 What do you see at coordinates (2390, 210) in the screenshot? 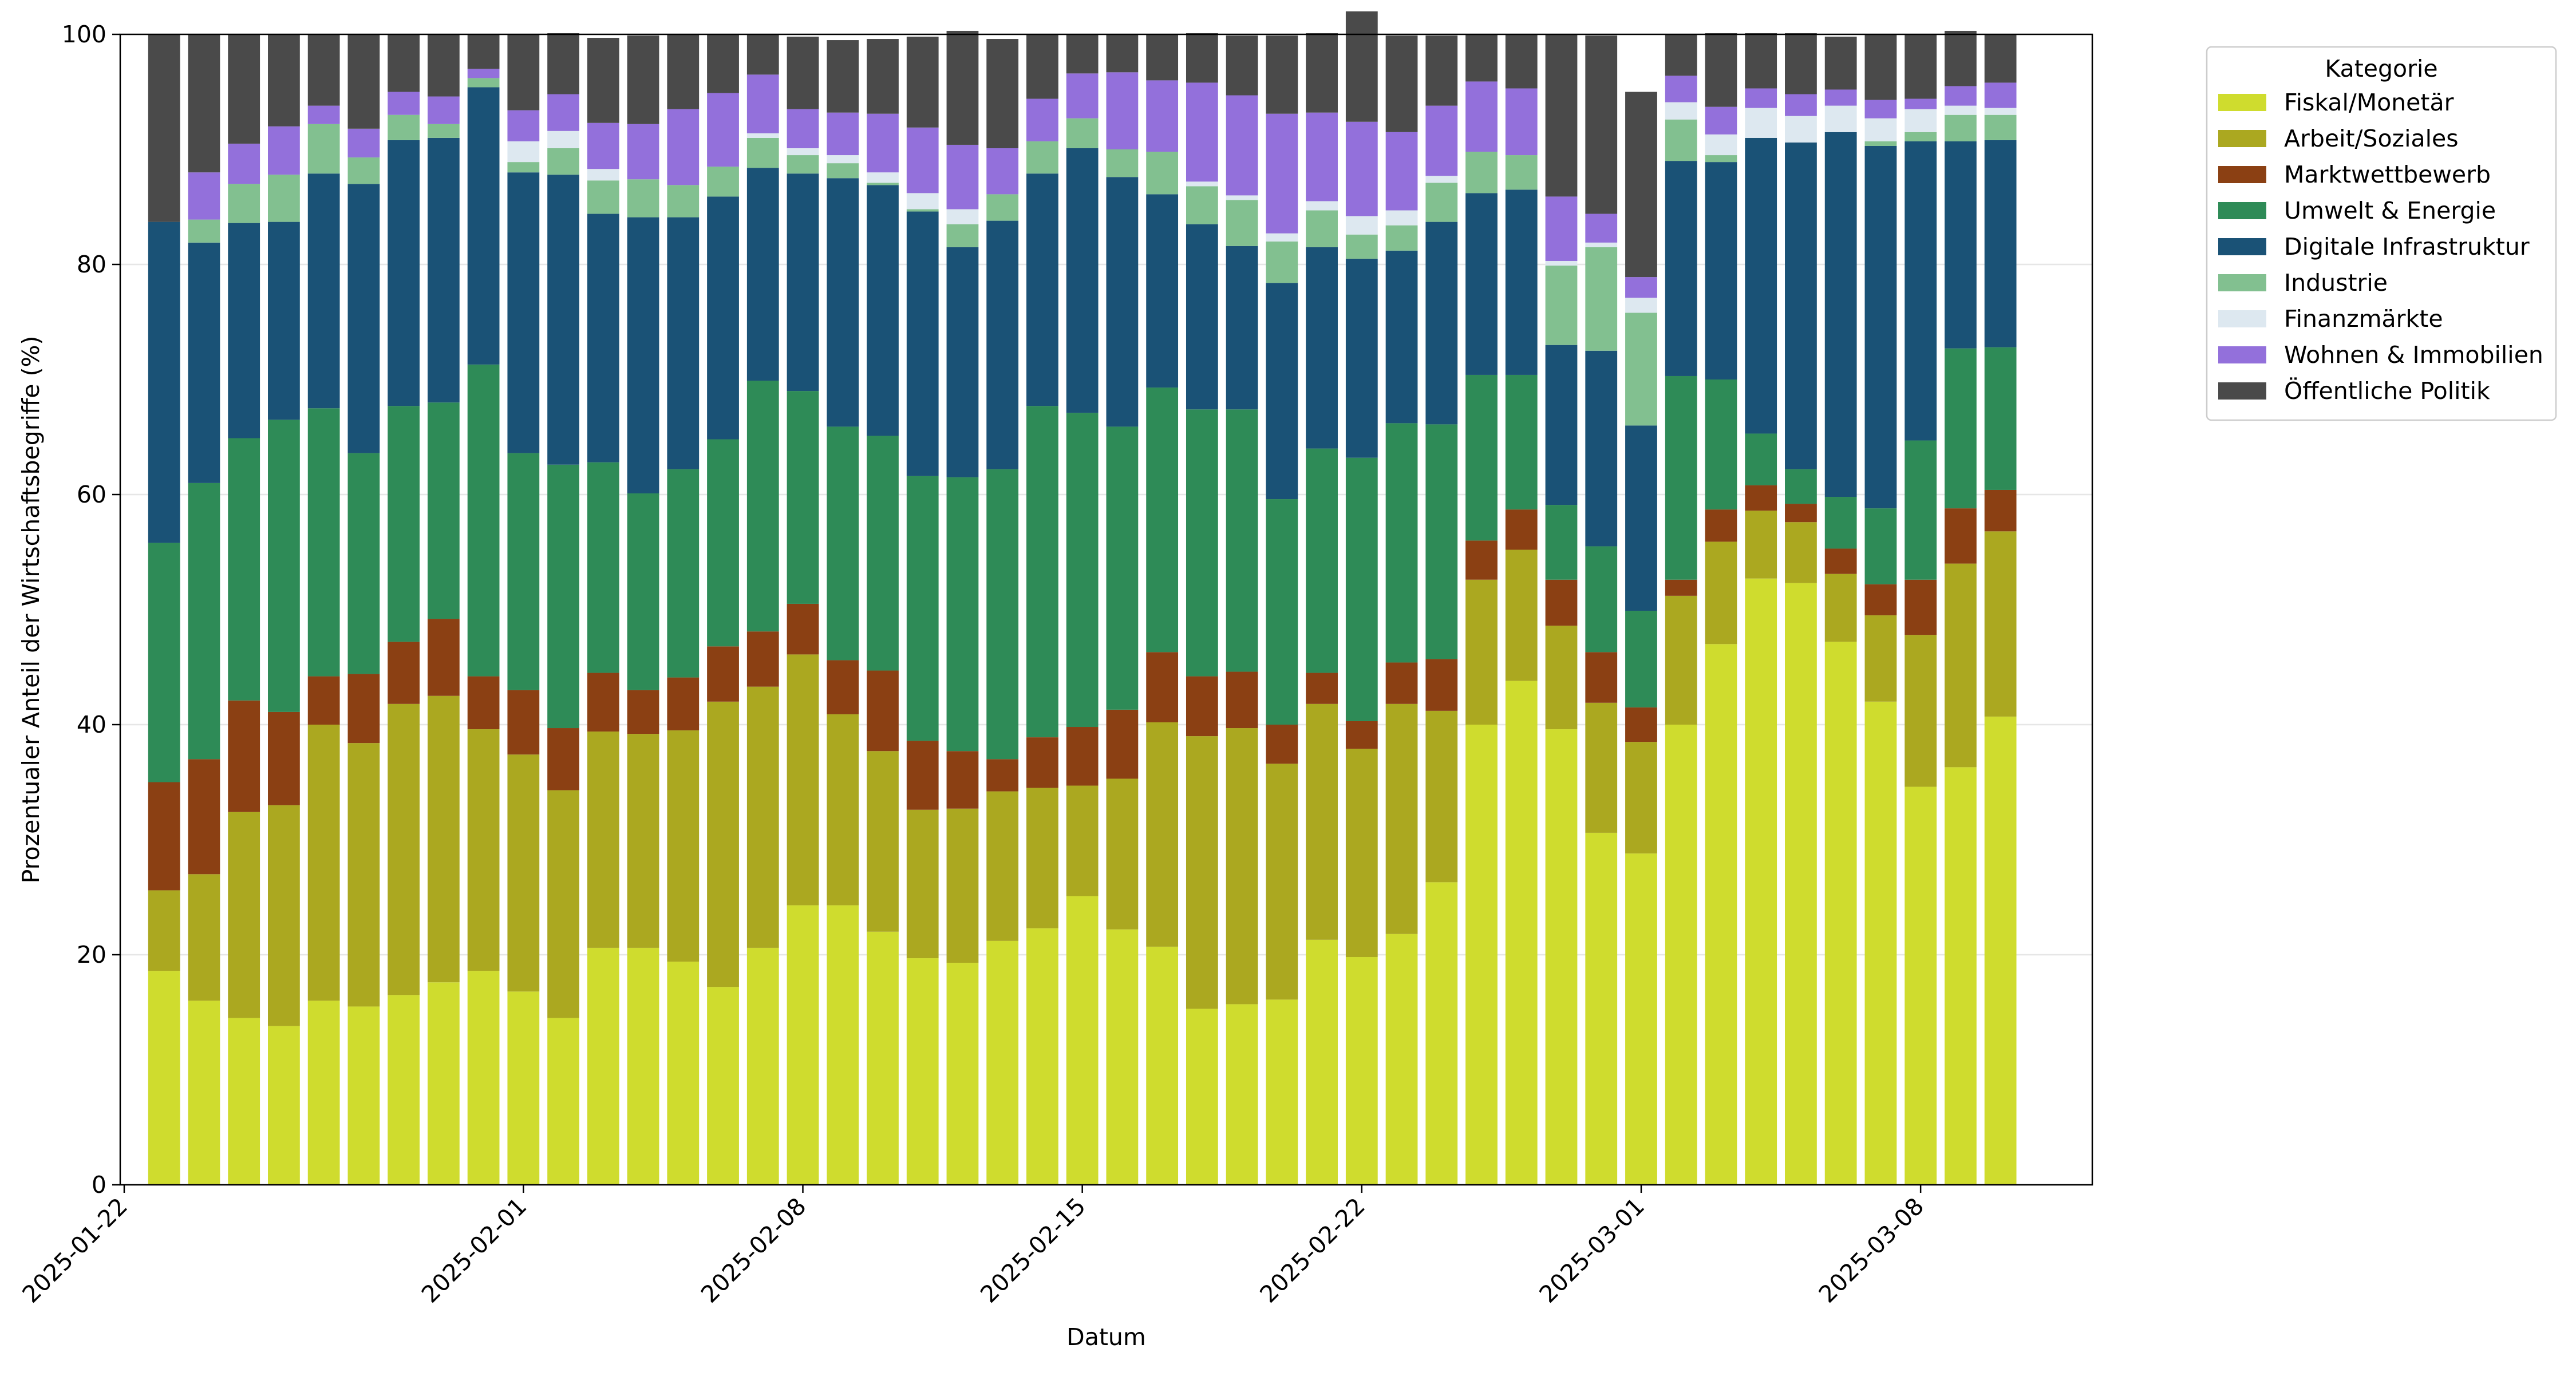
I see `legend-label: Umwelt & Energie` at bounding box center [2390, 210].